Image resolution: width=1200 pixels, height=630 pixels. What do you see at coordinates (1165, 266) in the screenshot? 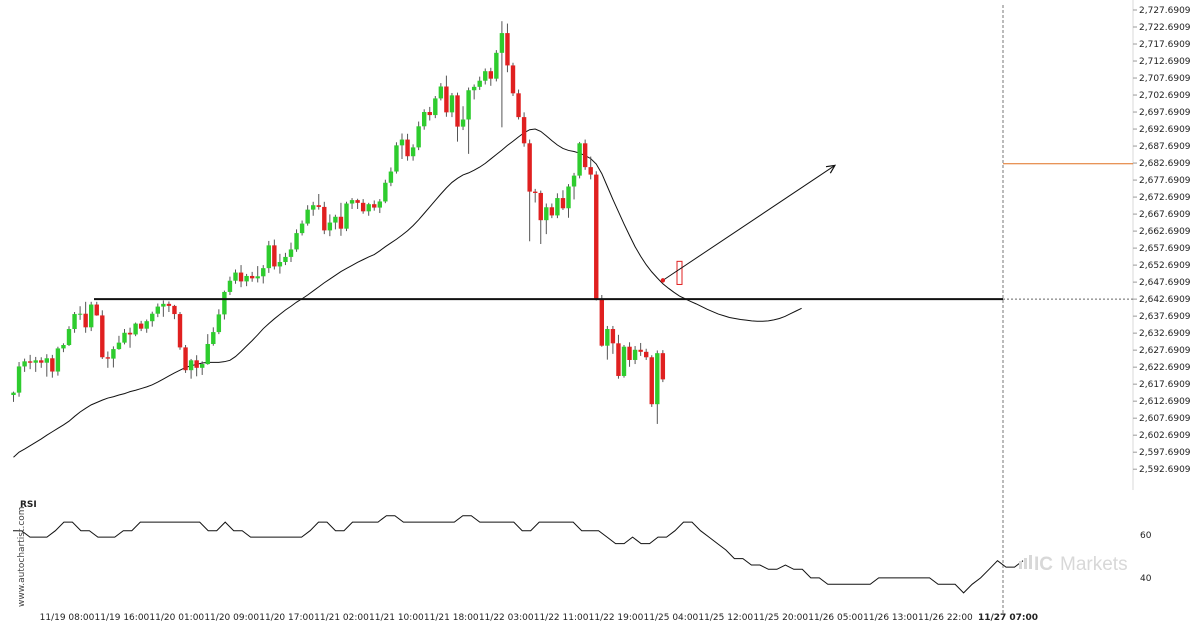
I see `price-tick-label: 2,652.6909` at bounding box center [1165, 266].